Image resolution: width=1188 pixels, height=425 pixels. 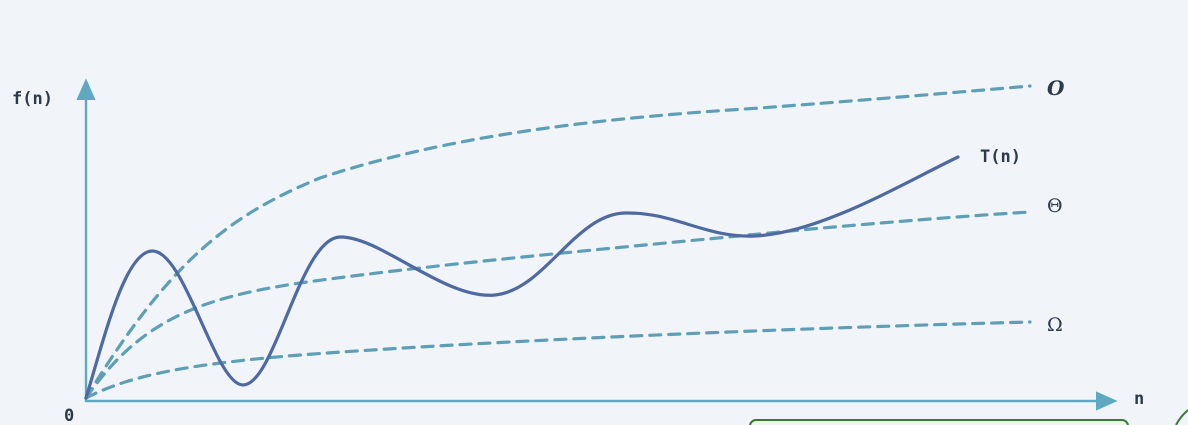 I want to click on corner-box, so click(x=939, y=422).